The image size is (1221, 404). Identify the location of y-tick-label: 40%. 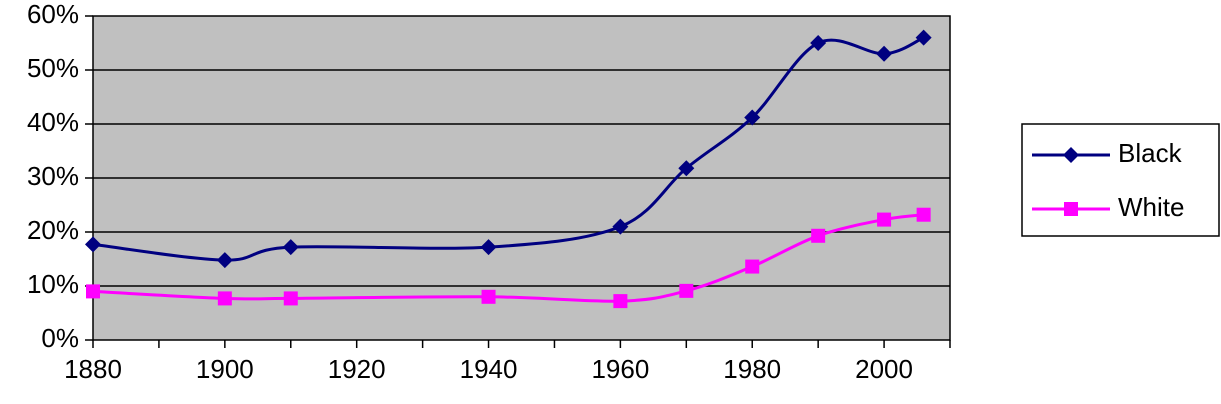
(53, 122).